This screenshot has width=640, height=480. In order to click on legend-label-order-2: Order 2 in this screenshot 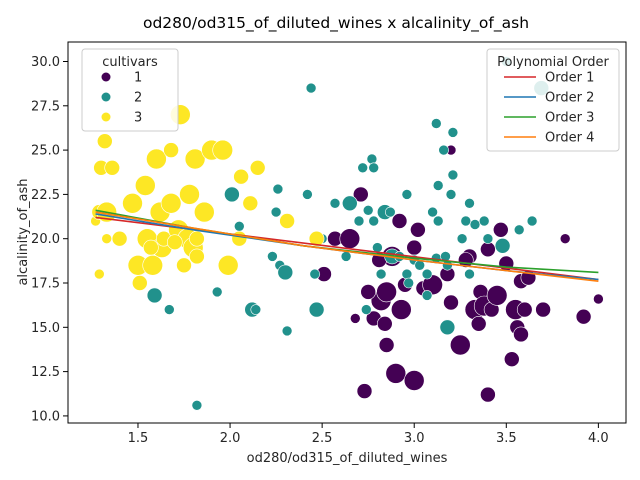, I will do `click(569, 98)`.